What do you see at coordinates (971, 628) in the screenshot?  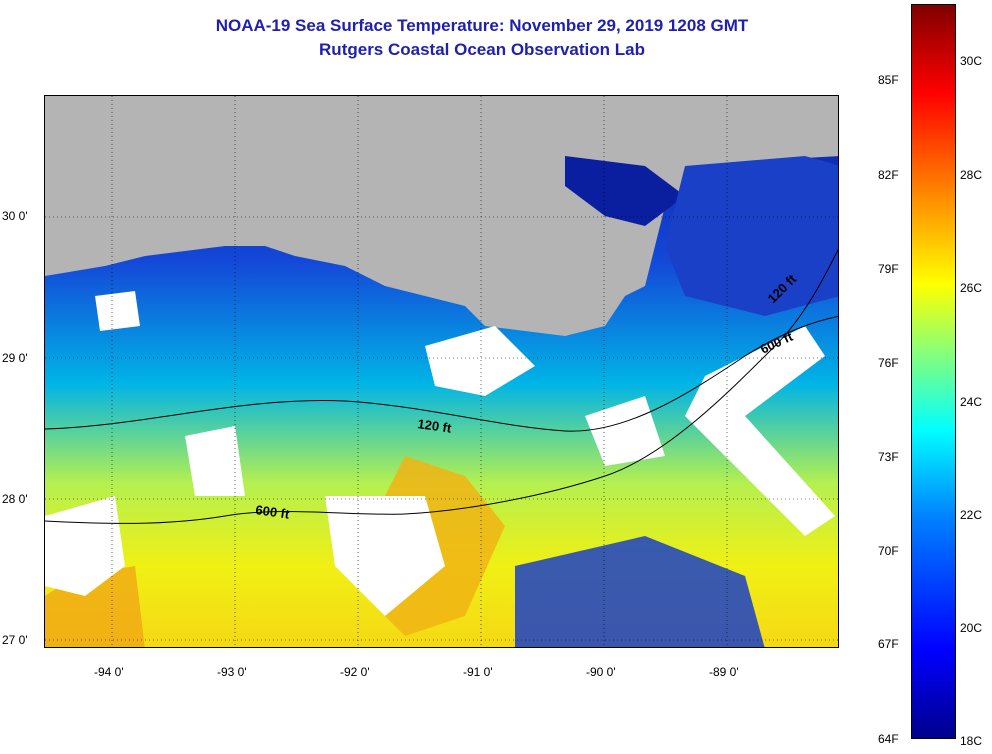 I see `scale-tick-20c: 20C` at bounding box center [971, 628].